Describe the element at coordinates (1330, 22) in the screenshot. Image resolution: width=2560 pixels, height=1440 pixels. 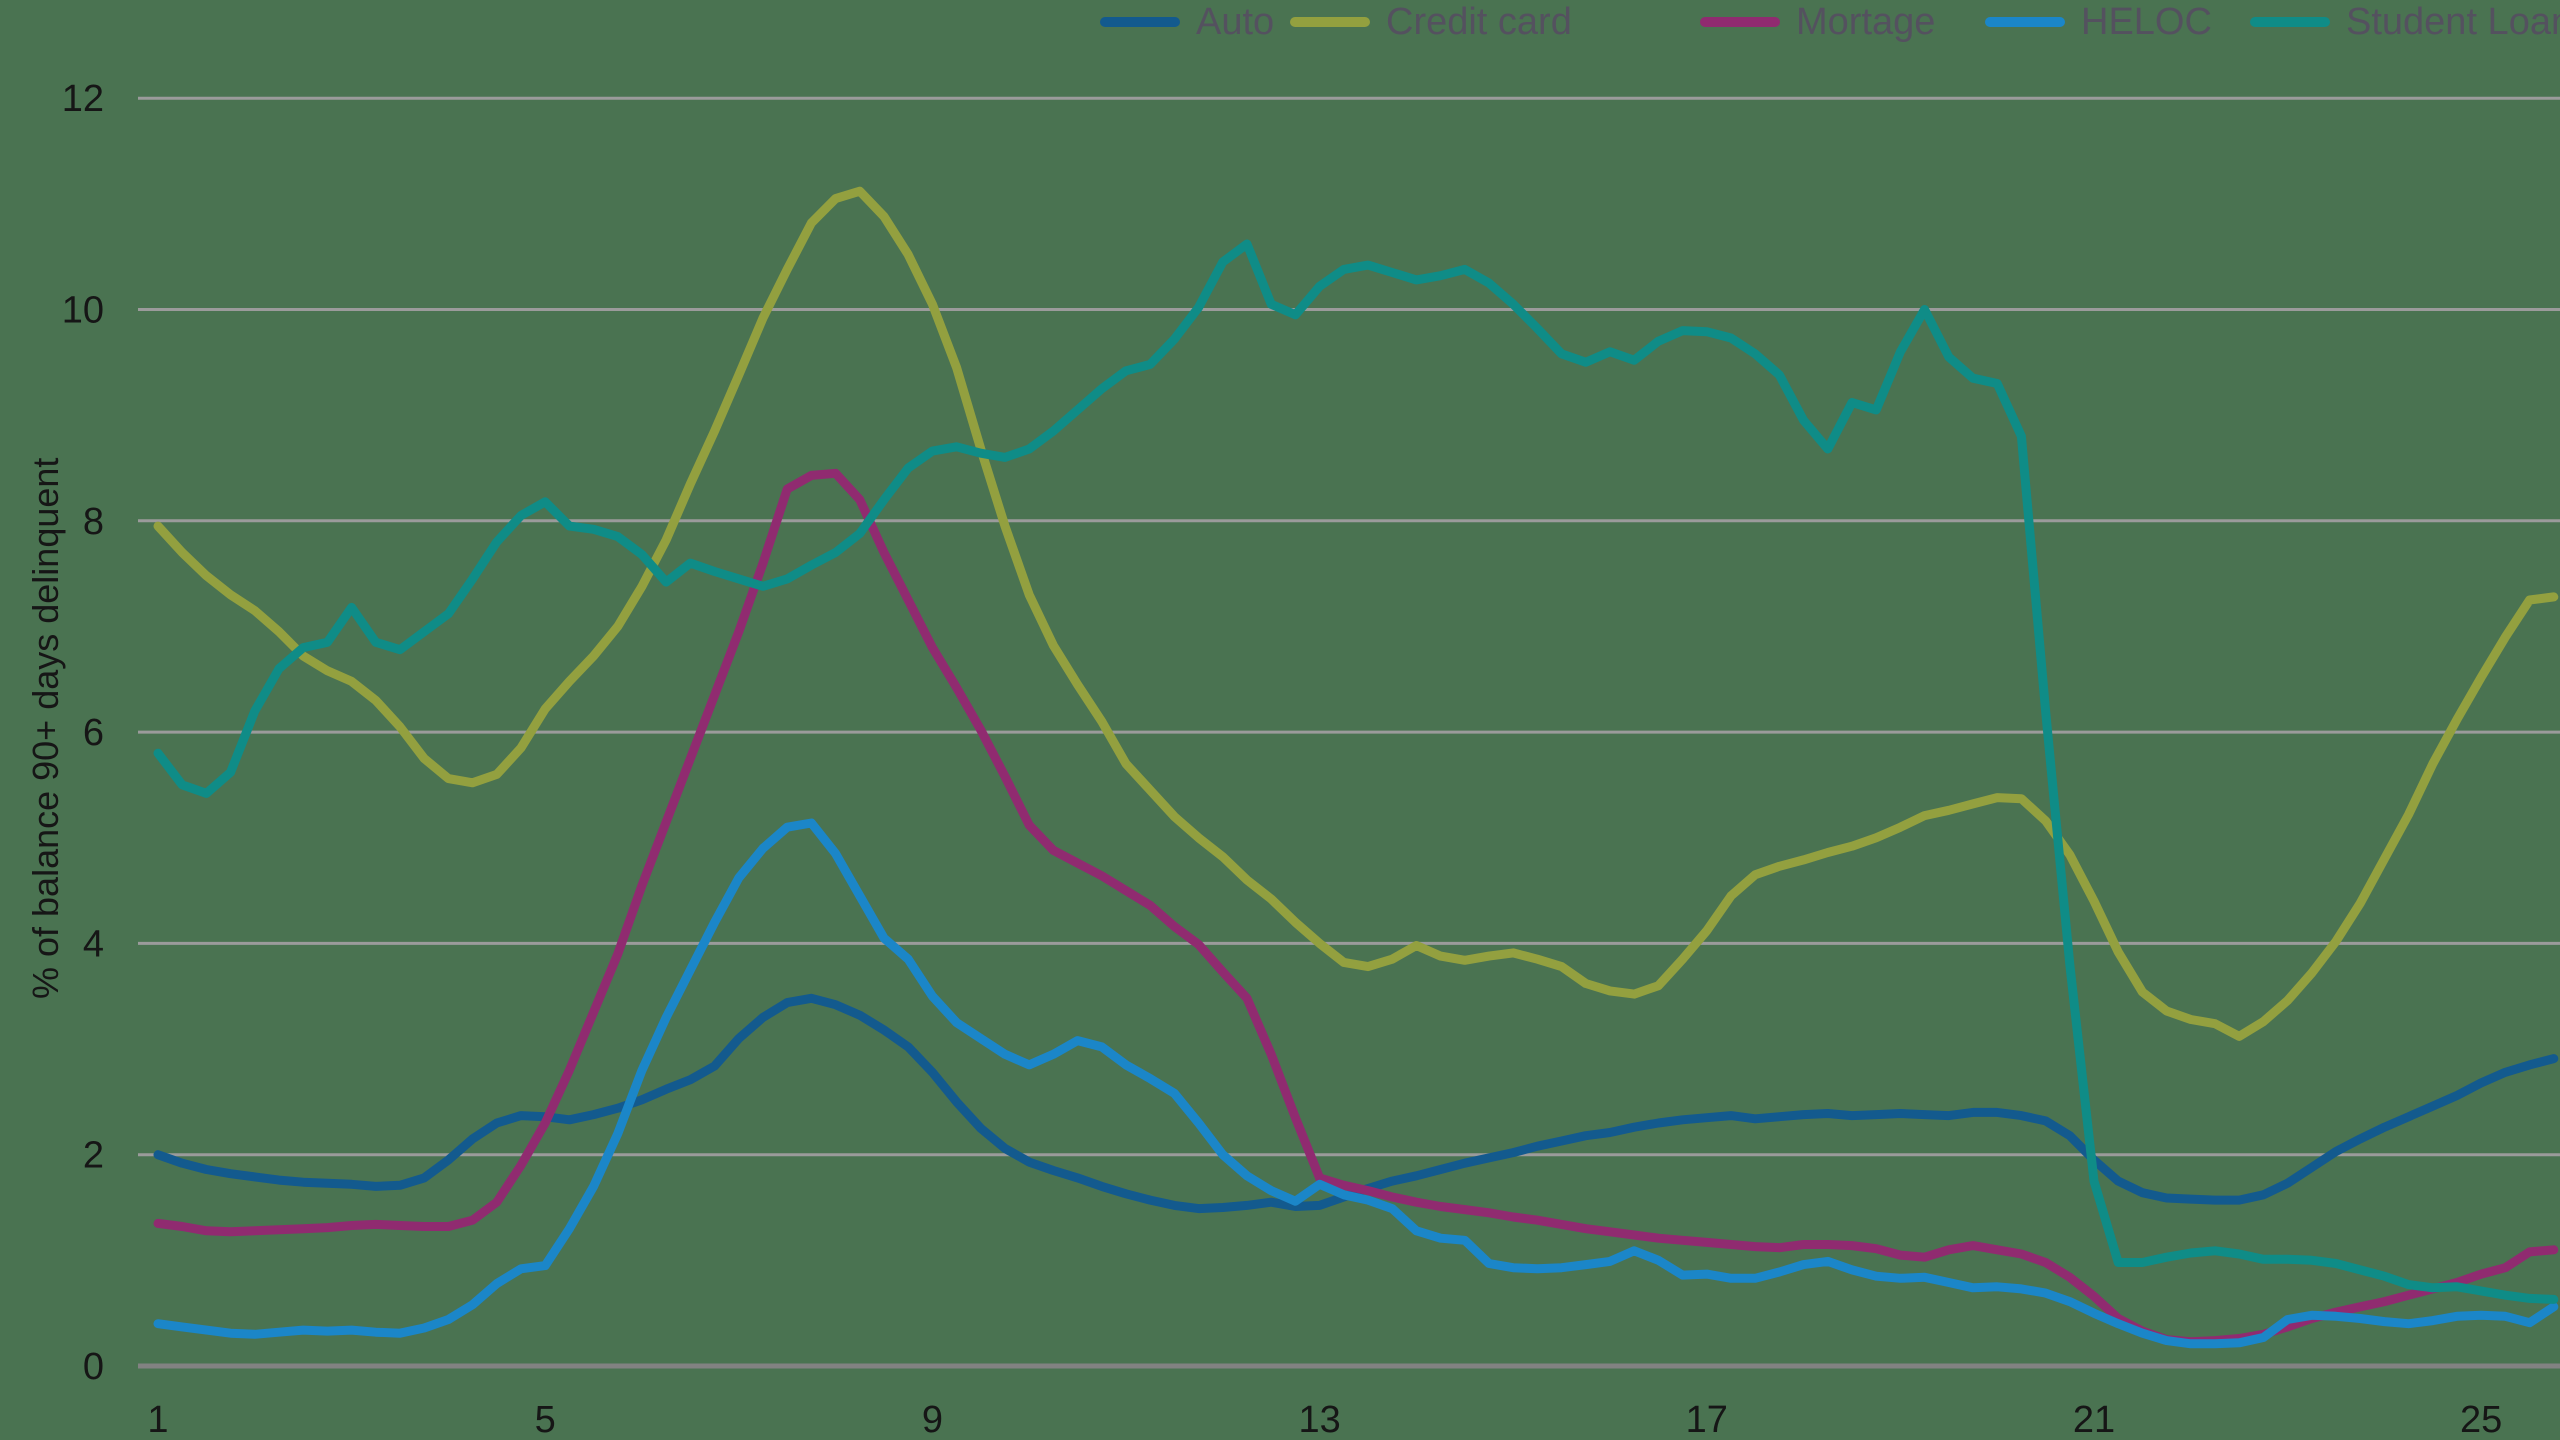
I see `legend-swatch-credit-card` at that location.